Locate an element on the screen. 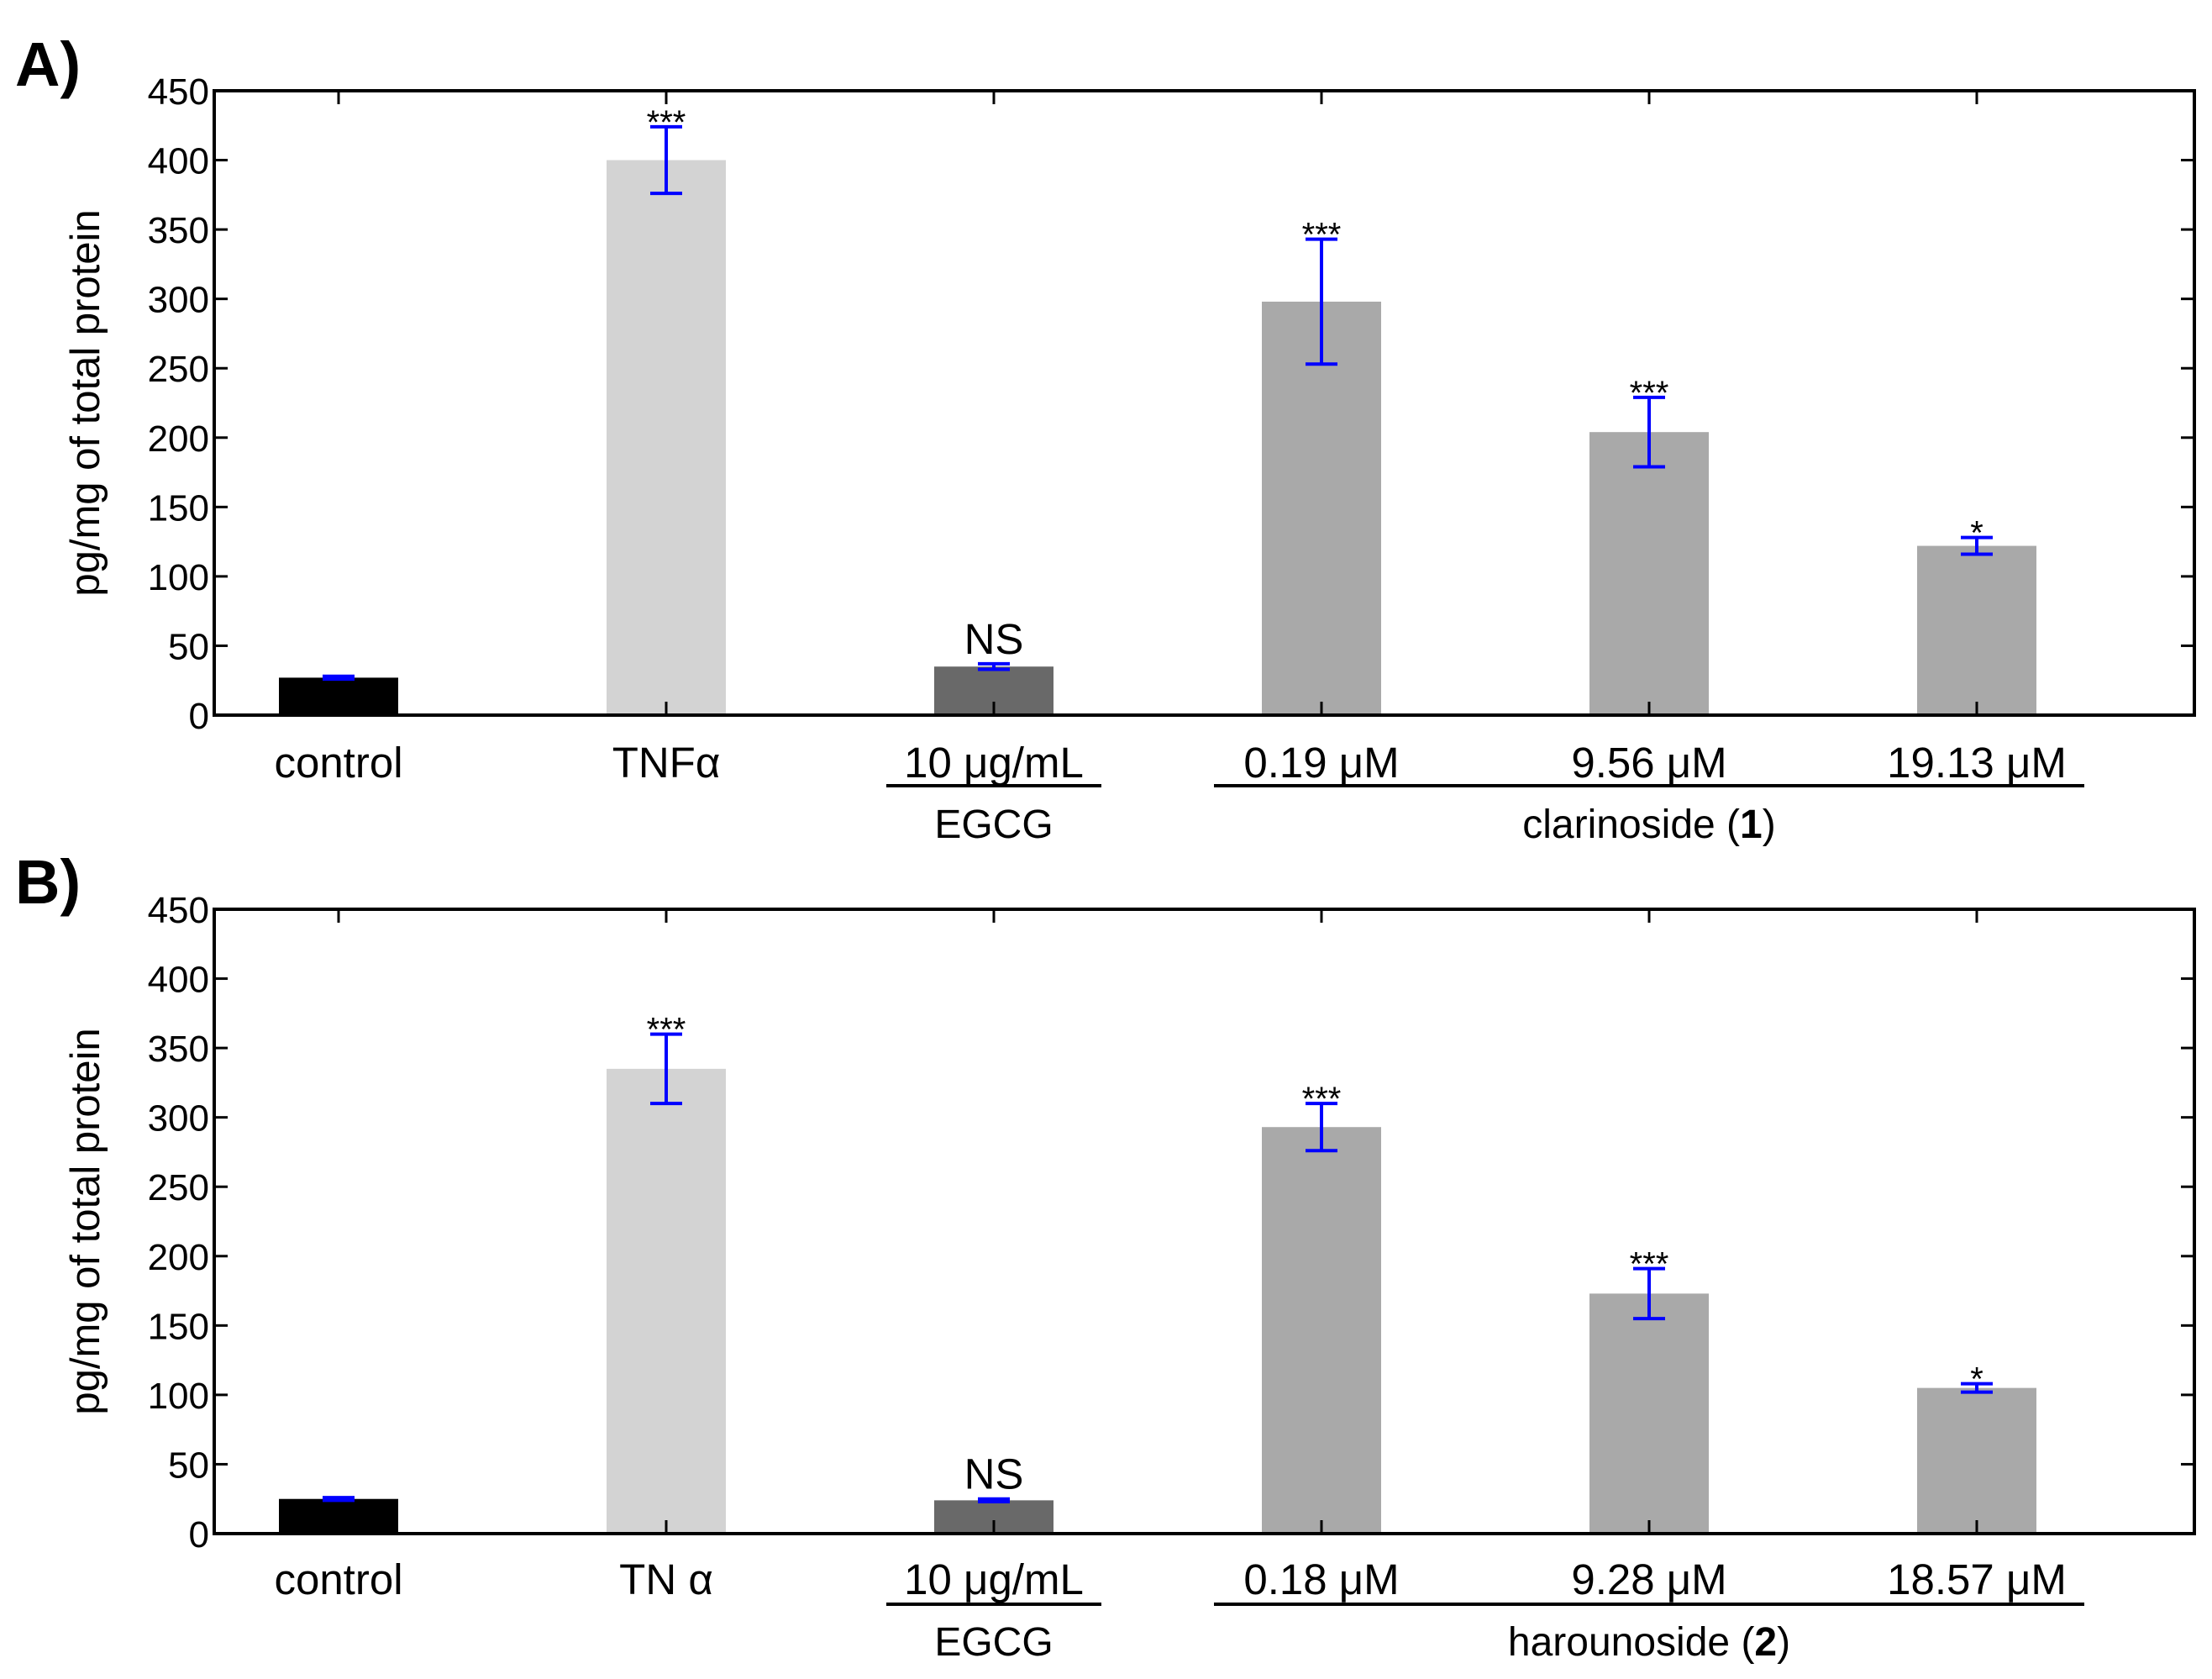 The height and width of the screenshot is (1679, 2212). group-label: harounoside (2) is located at coordinates (1649, 1642).